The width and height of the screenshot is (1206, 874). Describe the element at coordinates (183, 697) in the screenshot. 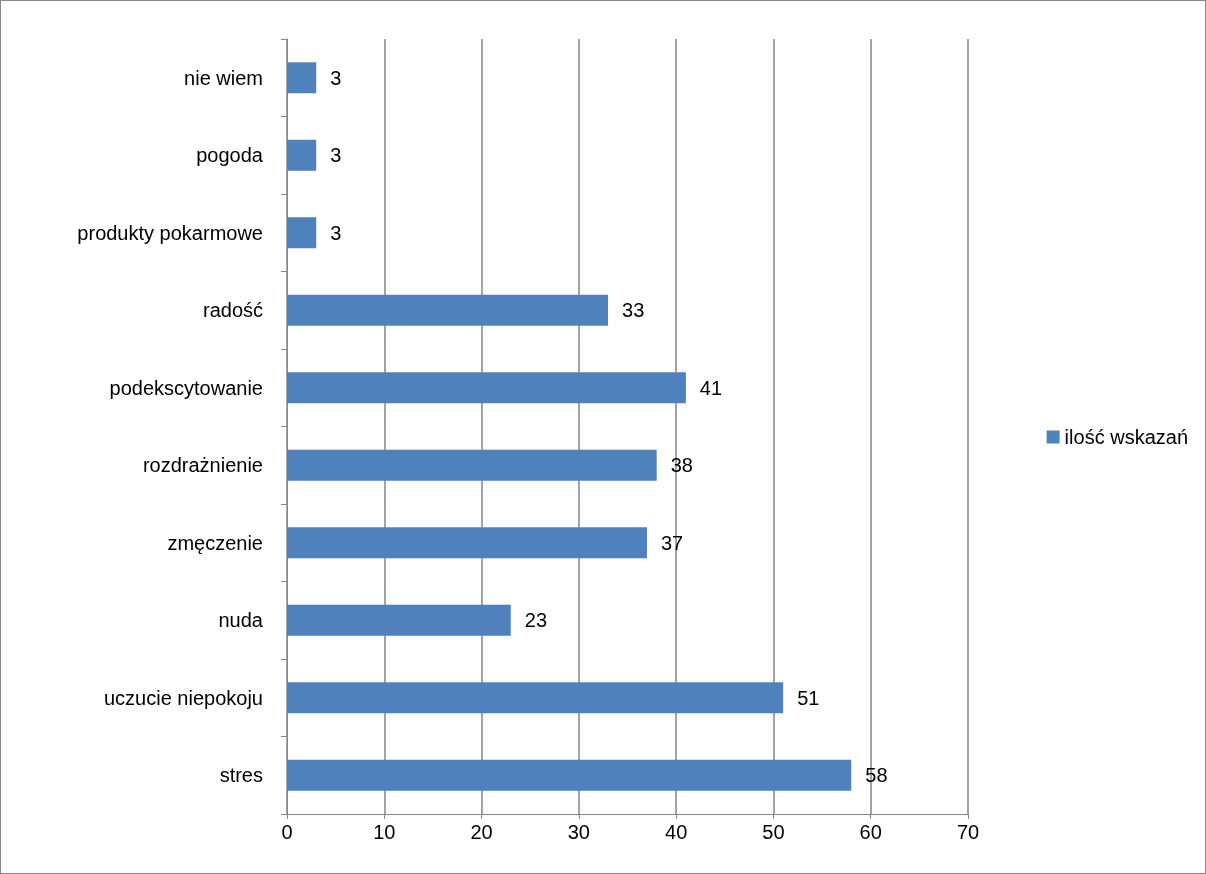

I see `y-tick-label: uczucie niepokoju` at that location.